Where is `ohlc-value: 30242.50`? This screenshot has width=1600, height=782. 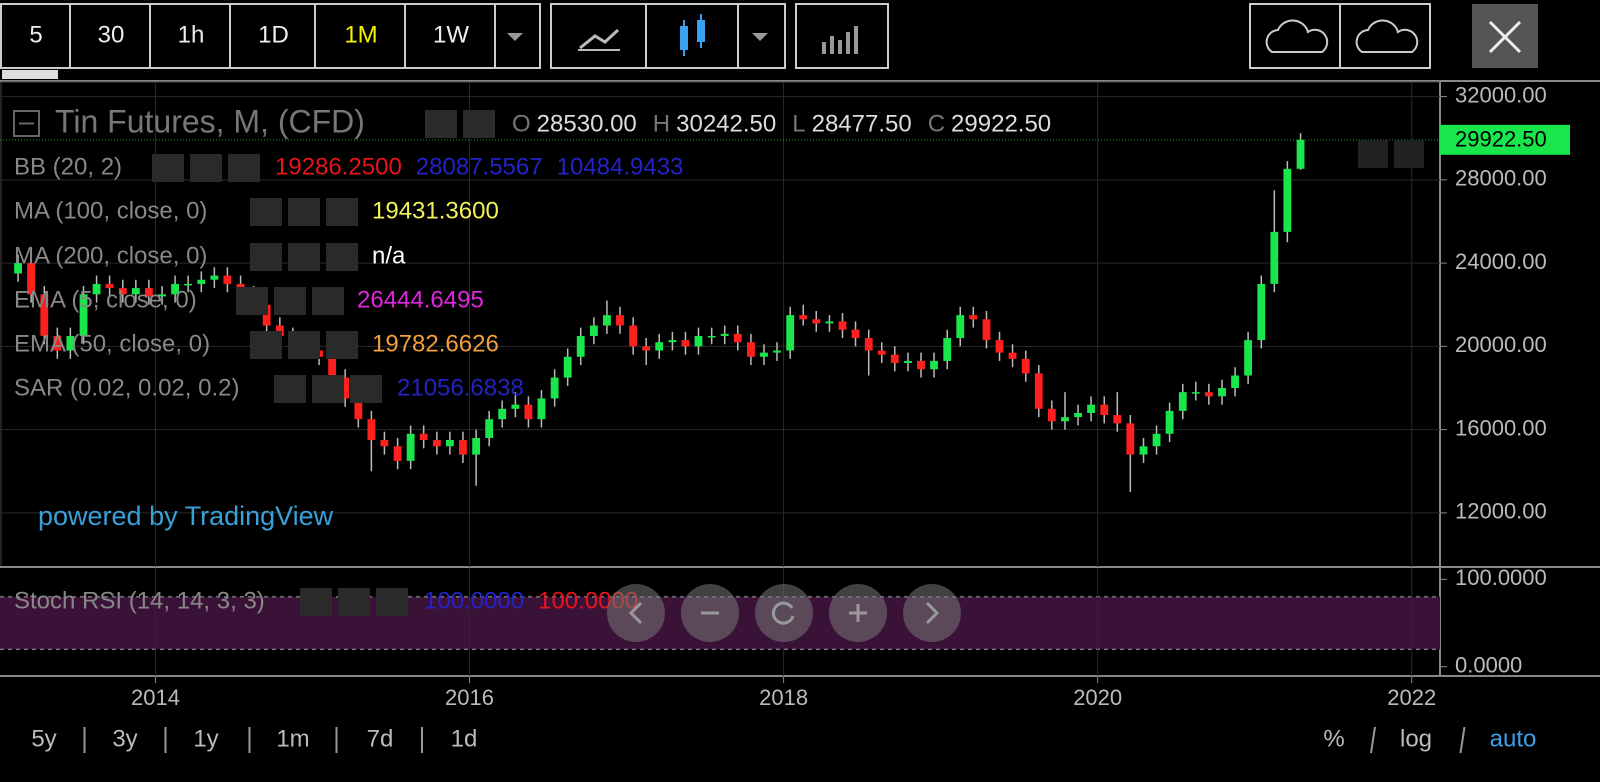 ohlc-value: 30242.50 is located at coordinates (726, 123).